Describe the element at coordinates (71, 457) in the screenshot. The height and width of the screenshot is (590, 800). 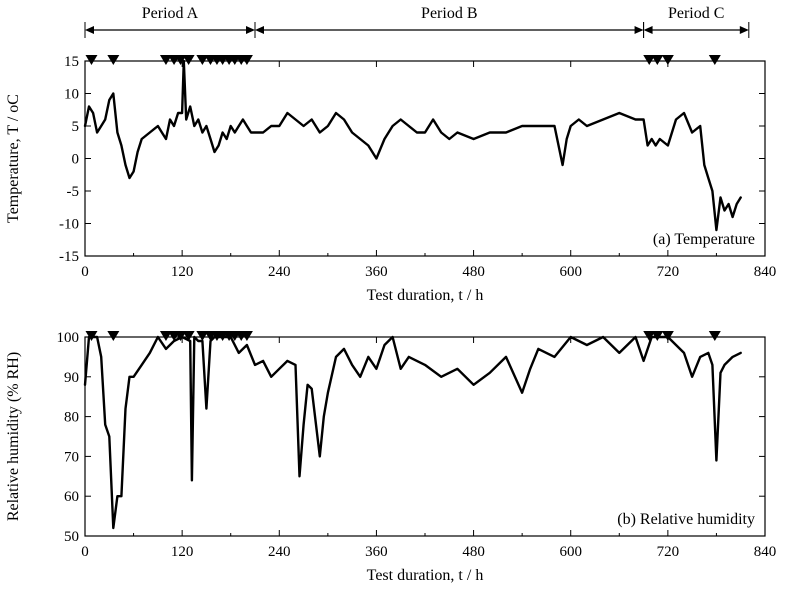
I see `humidity-y-tick-label: 70` at that location.